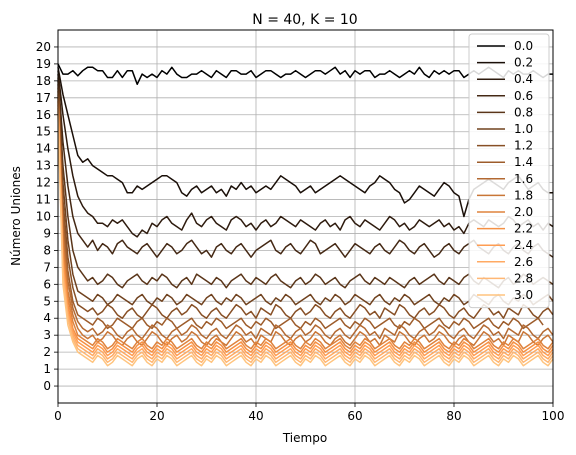 The width and height of the screenshot is (576, 455). Describe the element at coordinates (523, 63) in the screenshot. I see `legend-label: 0.2` at that location.